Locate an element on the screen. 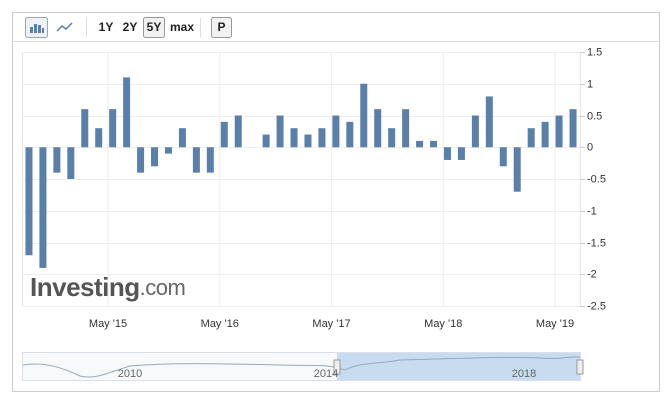  x-tick-label: May '17 is located at coordinates (331, 324).